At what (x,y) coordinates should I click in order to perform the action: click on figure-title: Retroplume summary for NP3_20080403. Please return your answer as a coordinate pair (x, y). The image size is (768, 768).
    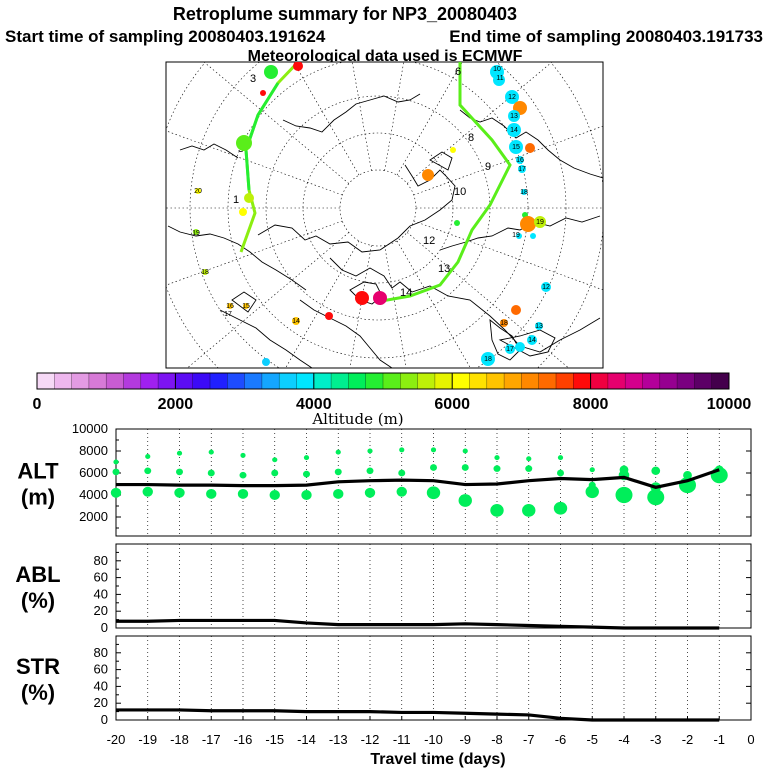
    Looking at the image, I should click on (345, 14).